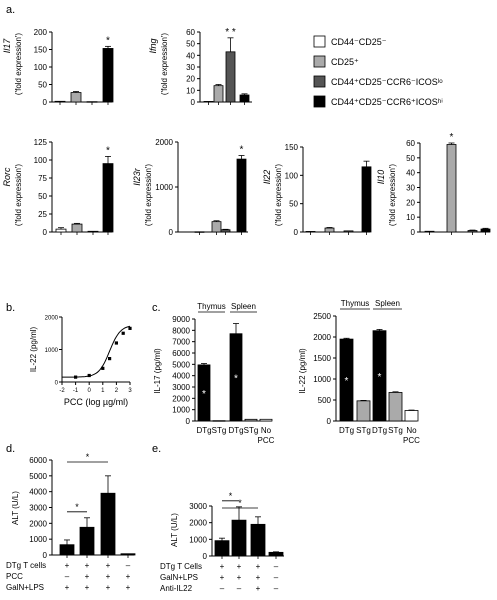 The width and height of the screenshot is (497, 600). Describe the element at coordinates (96, 351) in the screenshot. I see `fit-curve` at that location.